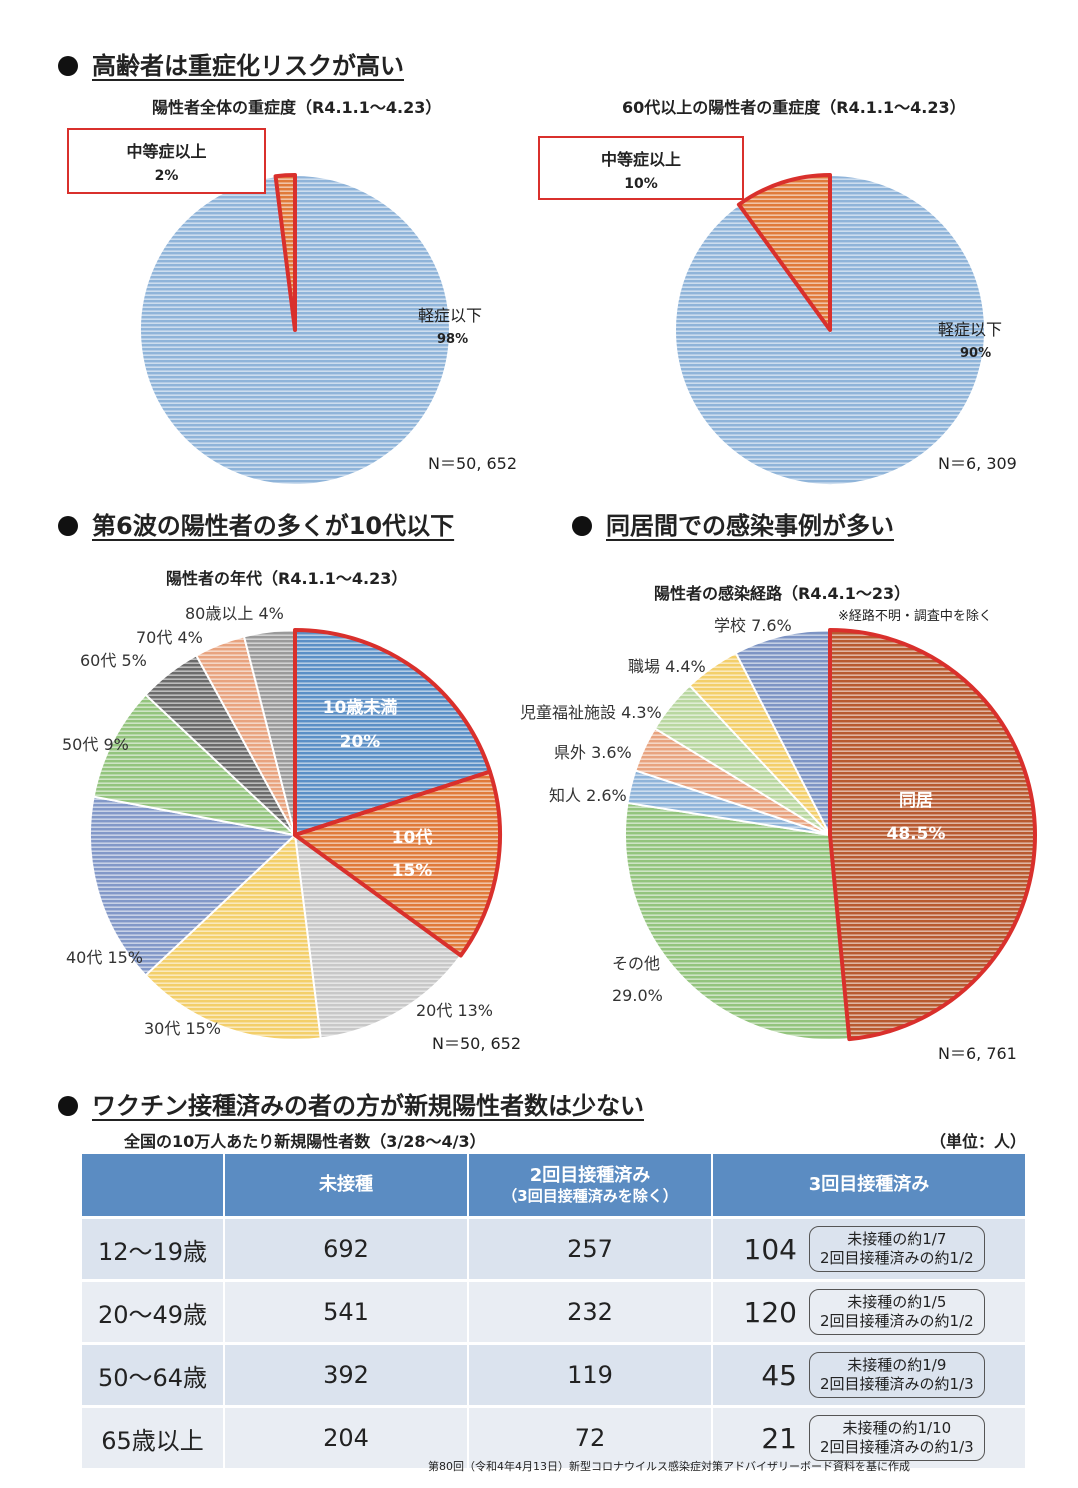 The image size is (1078, 1488). What do you see at coordinates (351, 1103) in the screenshot?
I see `section-heading-vaccine: ワクチン接種済みの者の方が新規陽性者数は少ない` at bounding box center [351, 1103].